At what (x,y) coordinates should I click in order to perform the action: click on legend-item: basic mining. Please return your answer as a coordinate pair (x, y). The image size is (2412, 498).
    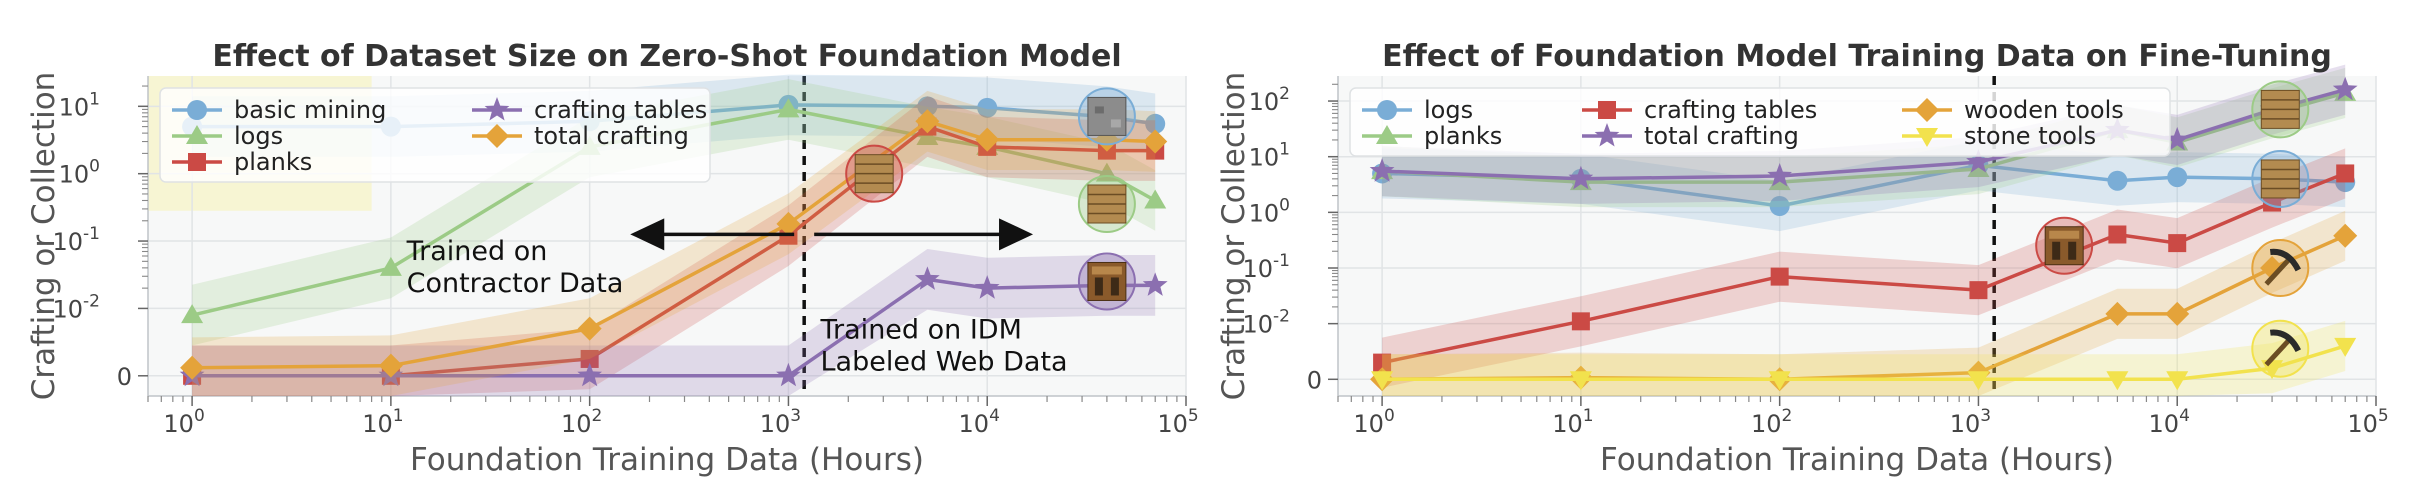
    Looking at the image, I should click on (279, 110).